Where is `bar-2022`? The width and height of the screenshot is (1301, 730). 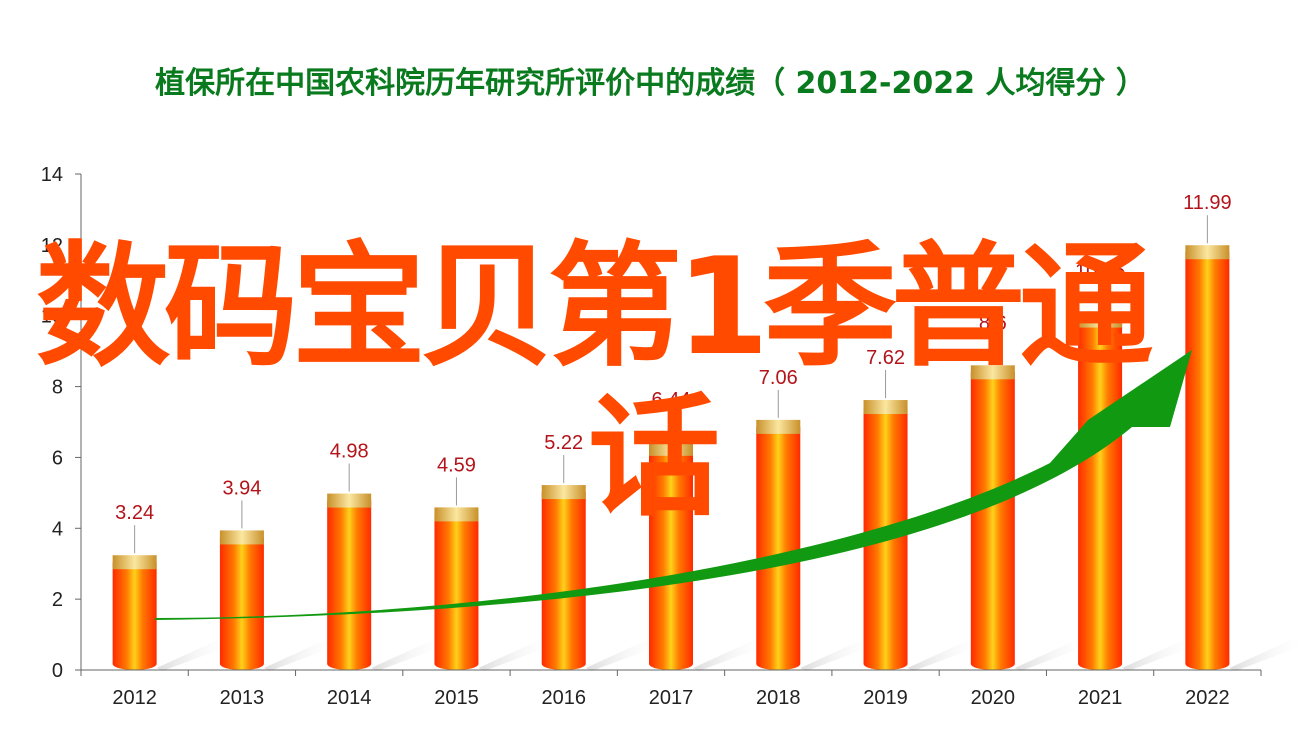 bar-2022 is located at coordinates (1207, 458).